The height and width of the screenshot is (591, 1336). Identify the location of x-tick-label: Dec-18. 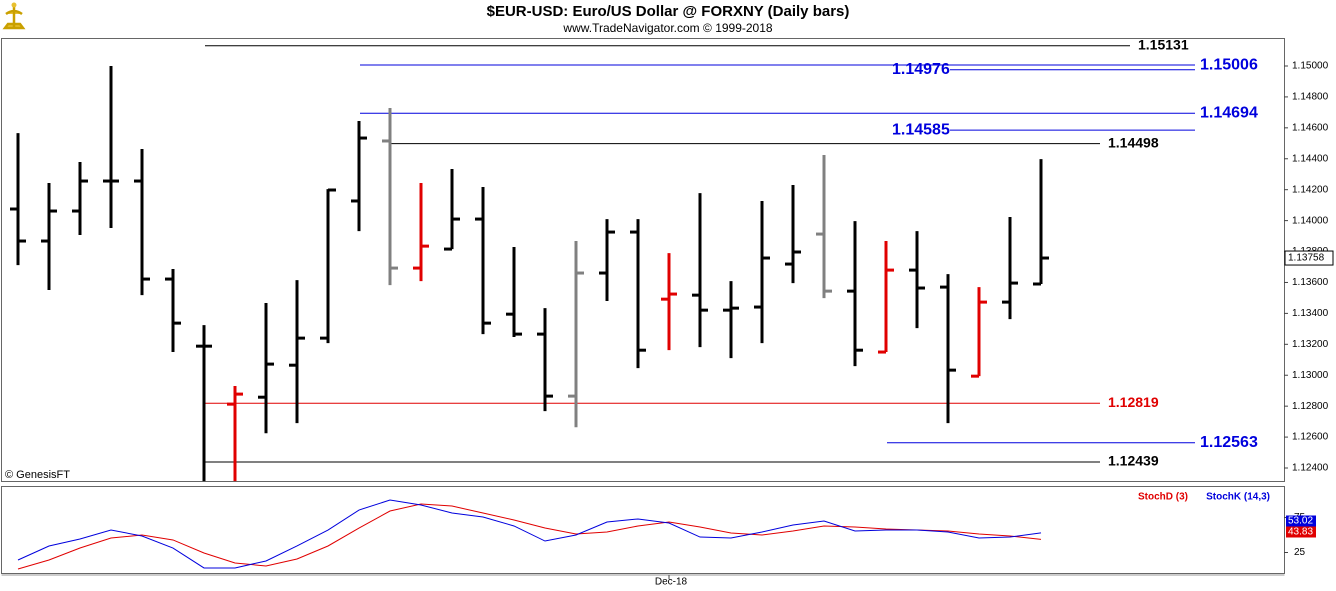
(671, 582).